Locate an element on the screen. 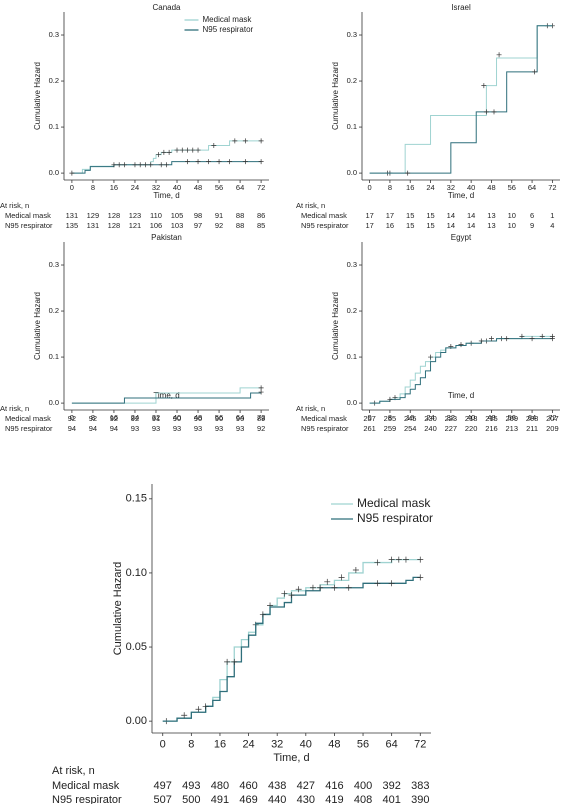 This screenshot has height=804, width=565. risk-count: 89 is located at coordinates (261, 418).